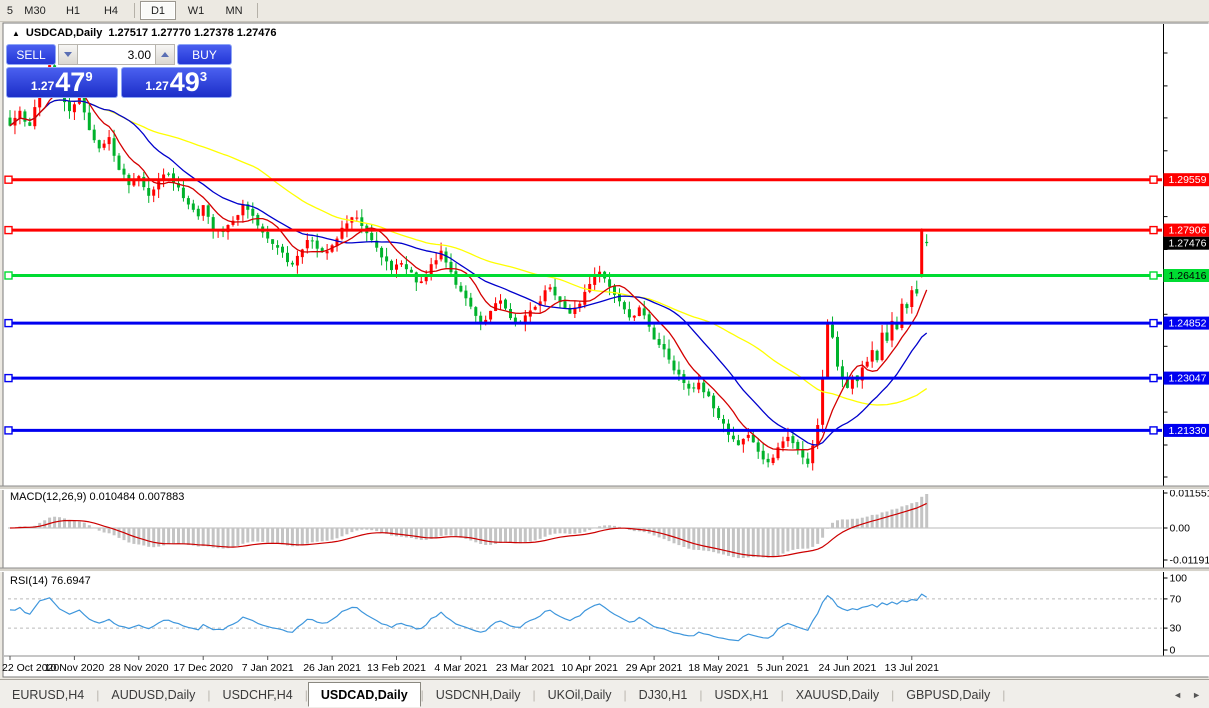 The width and height of the screenshot is (1209, 708). I want to click on volume-input: 3.00, so click(116, 54).